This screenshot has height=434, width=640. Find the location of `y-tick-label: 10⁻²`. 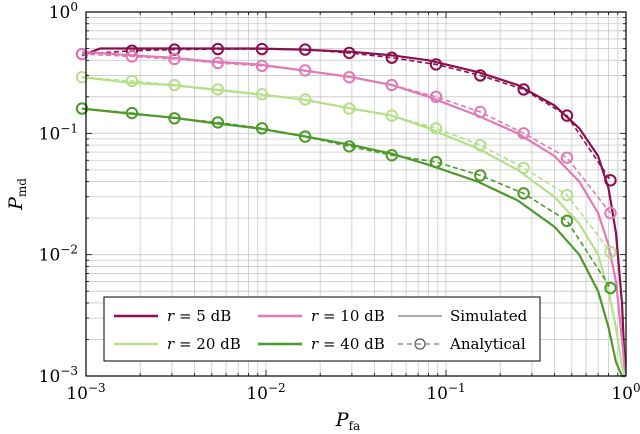

y-tick-label: 10⁻² is located at coordinates (58, 254).